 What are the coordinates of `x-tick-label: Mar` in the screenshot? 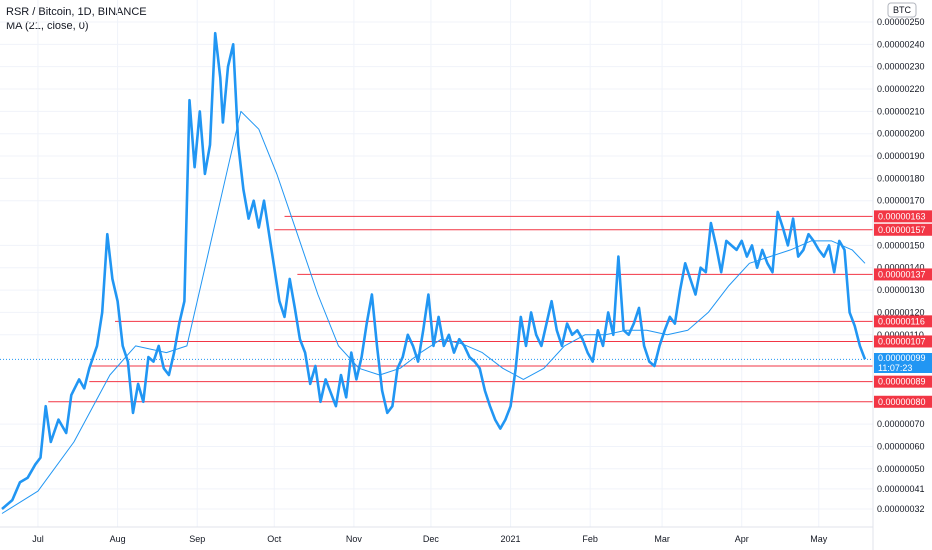 It's located at (662, 539).